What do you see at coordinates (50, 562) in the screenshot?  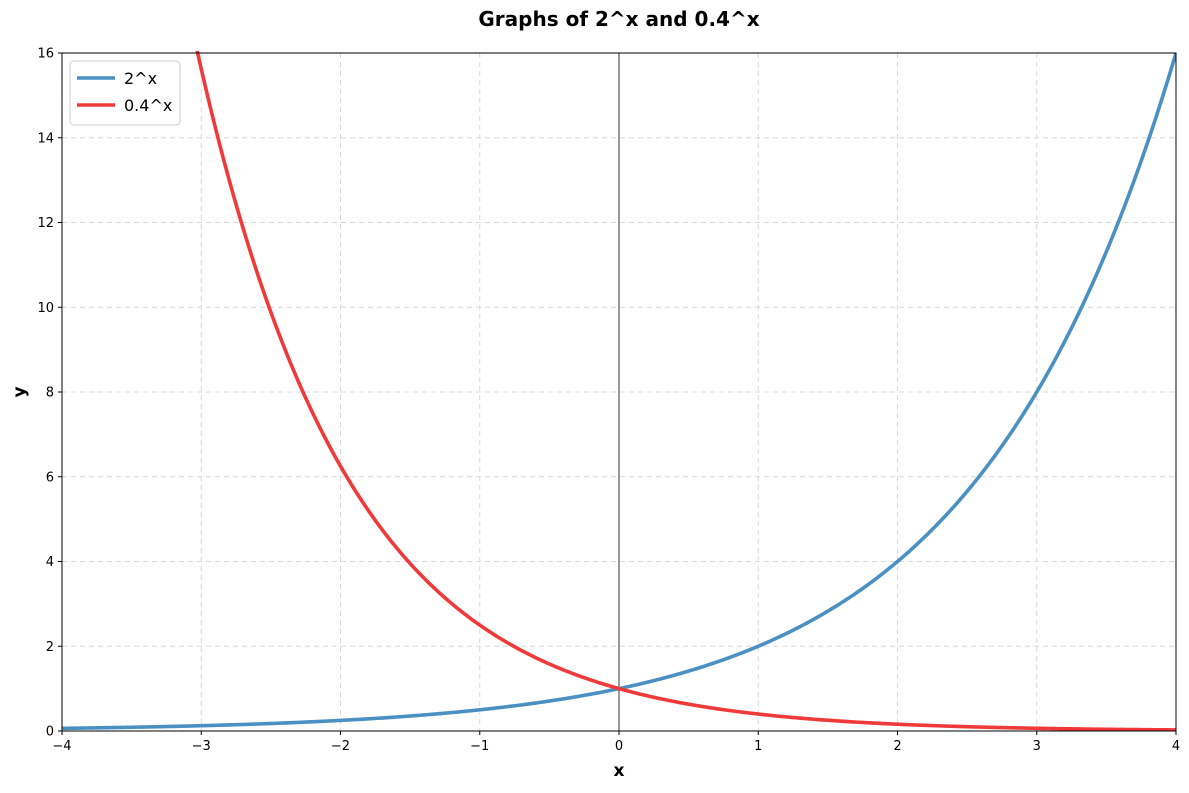 I see `y-tick-label: 4` at bounding box center [50, 562].